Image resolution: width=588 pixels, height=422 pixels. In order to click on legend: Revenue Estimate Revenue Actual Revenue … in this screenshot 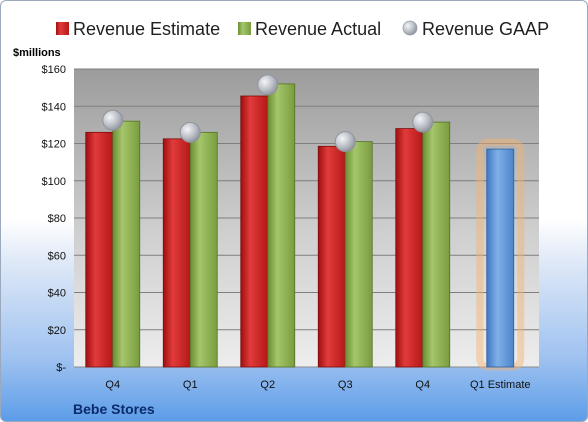, I will do `click(302, 29)`.